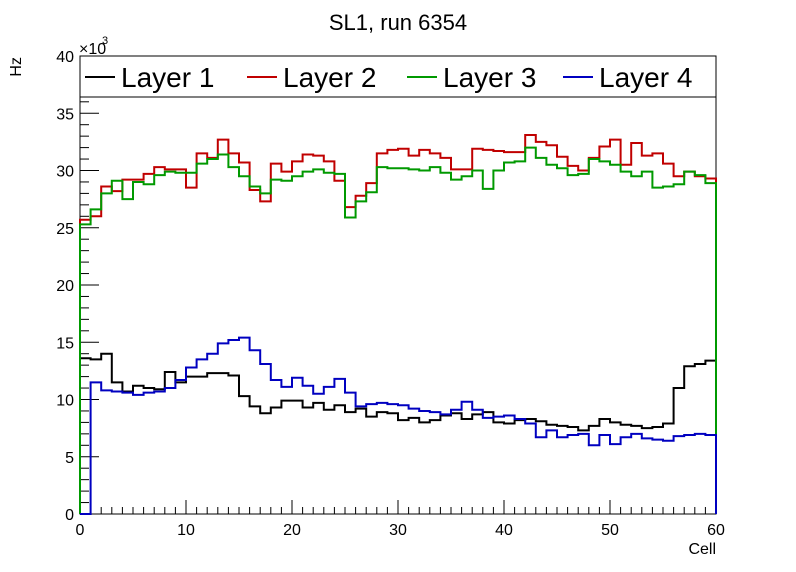  What do you see at coordinates (65, 286) in the screenshot?
I see `y-tick-label: 20` at bounding box center [65, 286].